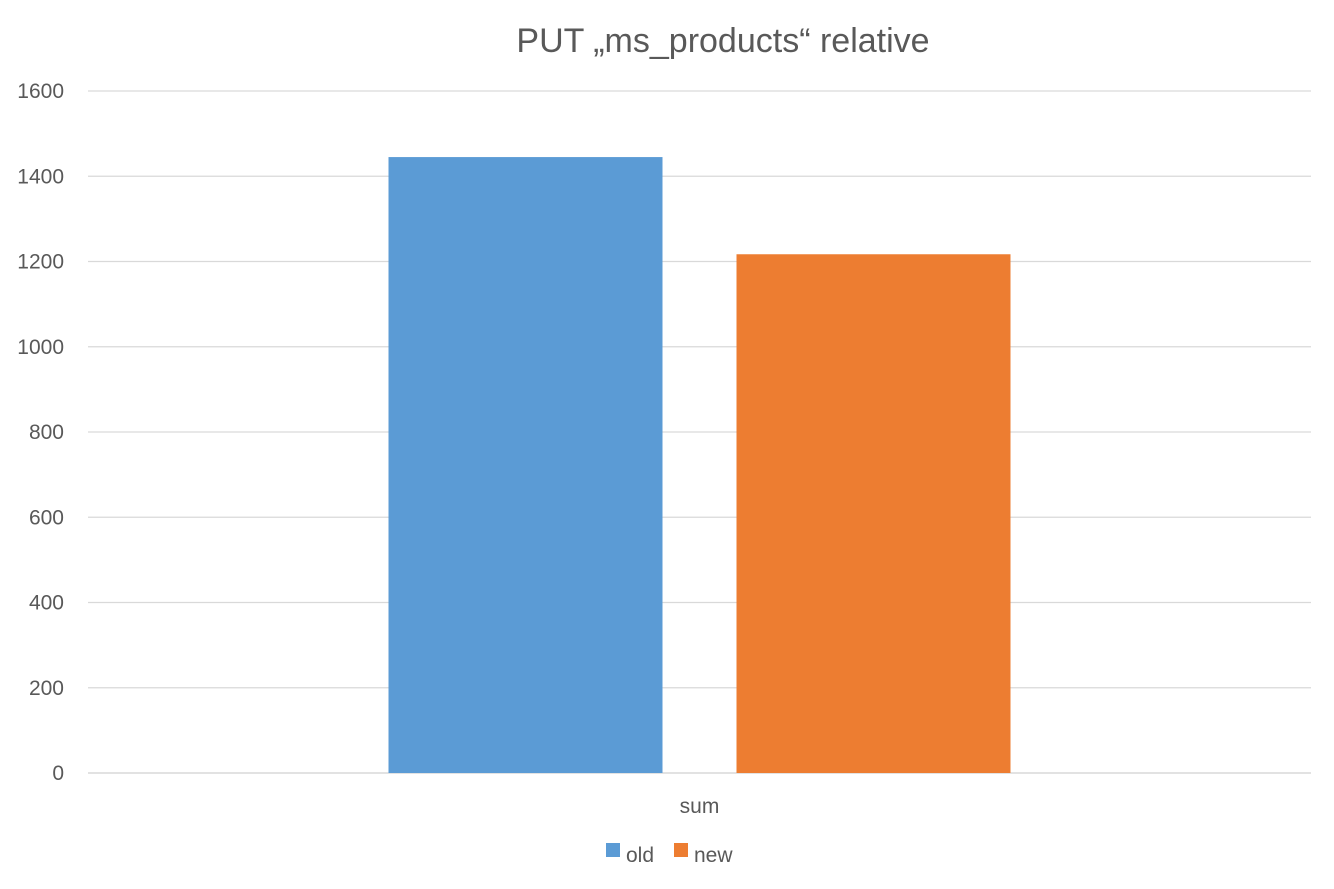  What do you see at coordinates (640, 855) in the screenshot?
I see `legend-label-old: old` at bounding box center [640, 855].